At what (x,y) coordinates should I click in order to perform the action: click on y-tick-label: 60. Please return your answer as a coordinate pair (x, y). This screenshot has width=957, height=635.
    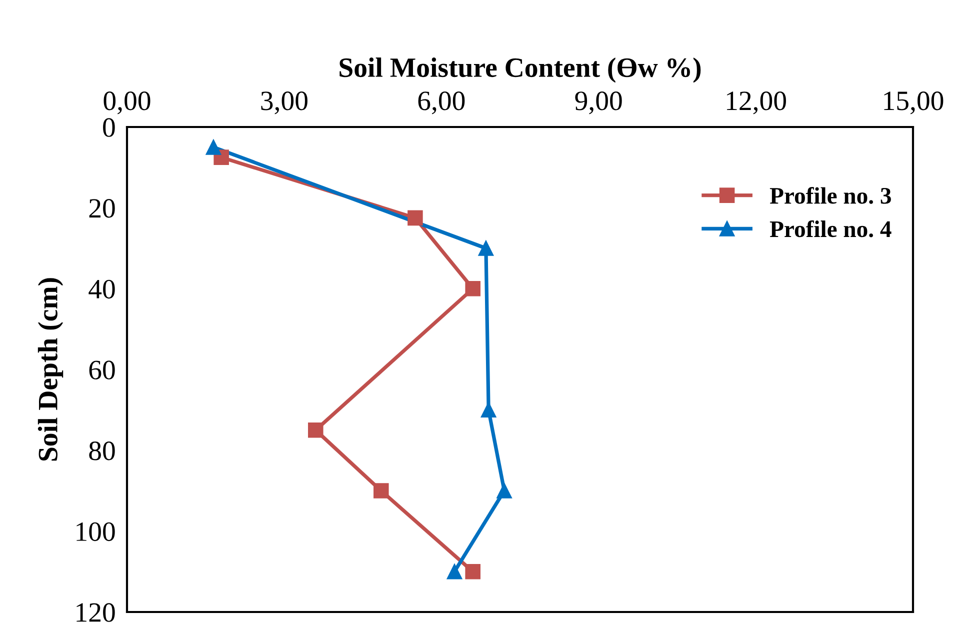
    Looking at the image, I should click on (102, 370).